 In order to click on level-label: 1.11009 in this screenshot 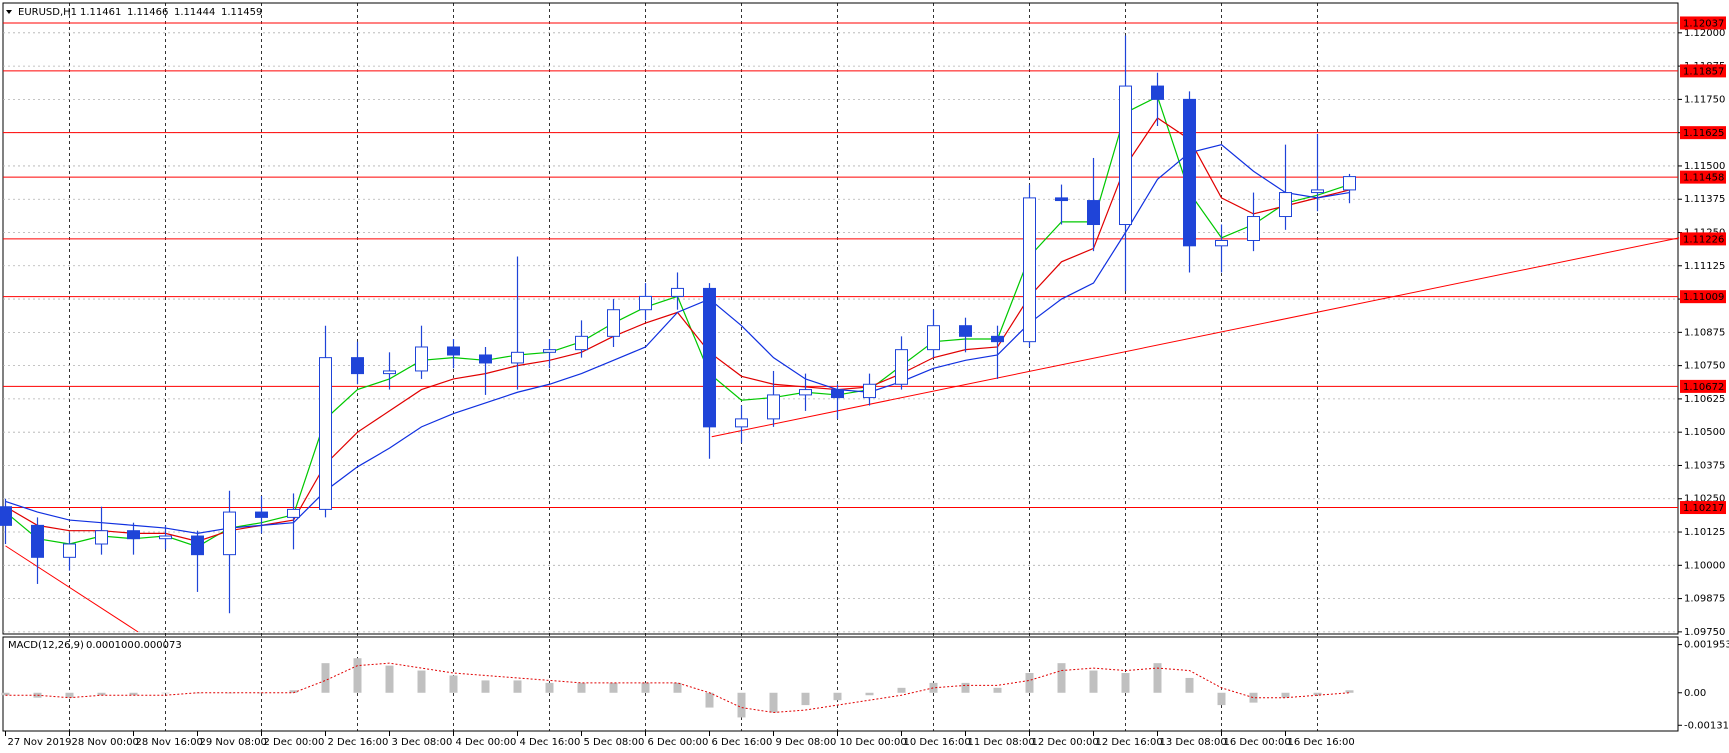, I will do `click(1703, 297)`.